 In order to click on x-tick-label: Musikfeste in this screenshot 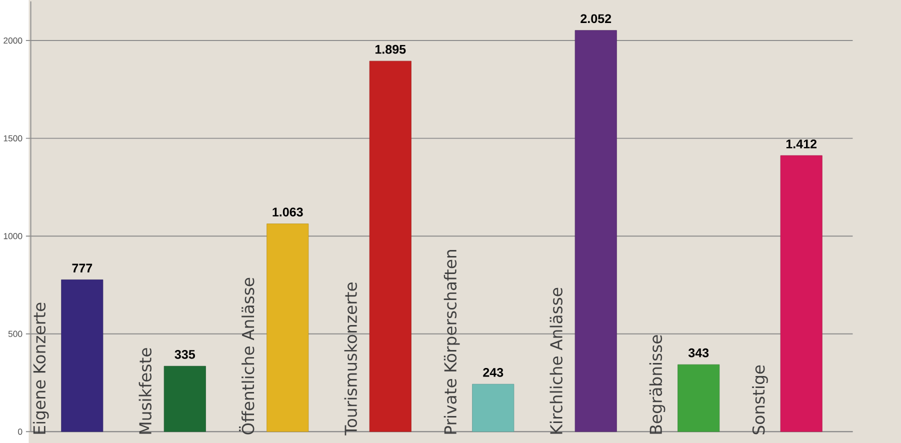, I will do `click(145, 391)`.